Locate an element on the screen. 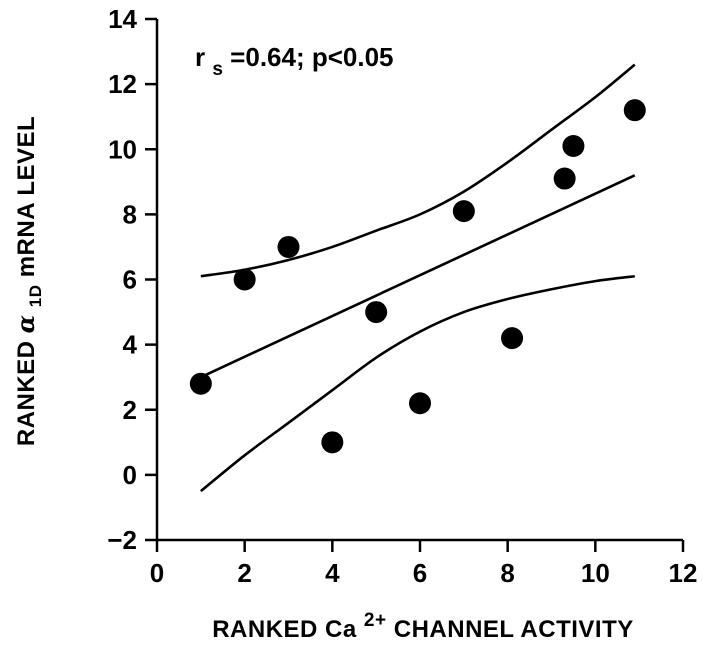  y-axis-title: RANKED α 1D mRNA LEVEL is located at coordinates (29, 281).